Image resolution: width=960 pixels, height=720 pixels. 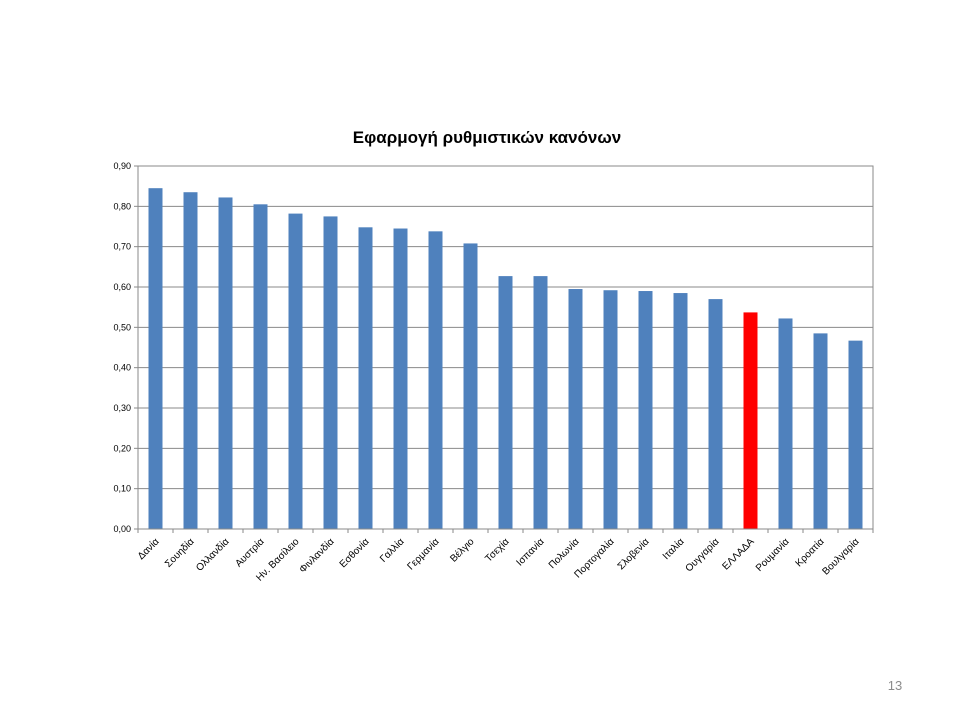 What do you see at coordinates (148, 548) in the screenshot?
I see `x-tick-label: Δανία` at bounding box center [148, 548].